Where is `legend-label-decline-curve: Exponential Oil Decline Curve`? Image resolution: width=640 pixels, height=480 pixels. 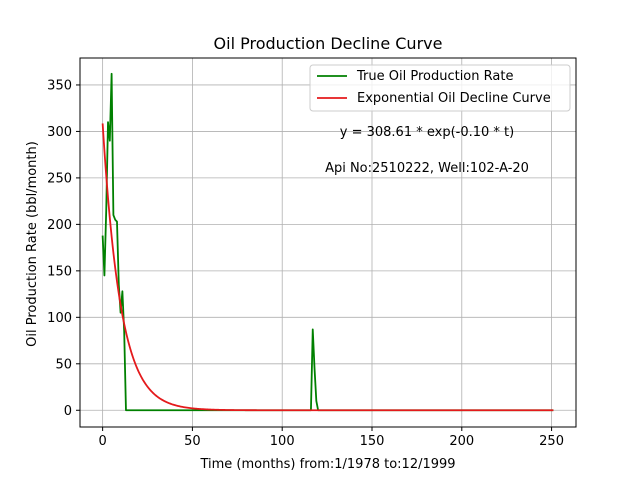 legend-label-decline-curve: Exponential Oil Decline Curve is located at coordinates (454, 98).